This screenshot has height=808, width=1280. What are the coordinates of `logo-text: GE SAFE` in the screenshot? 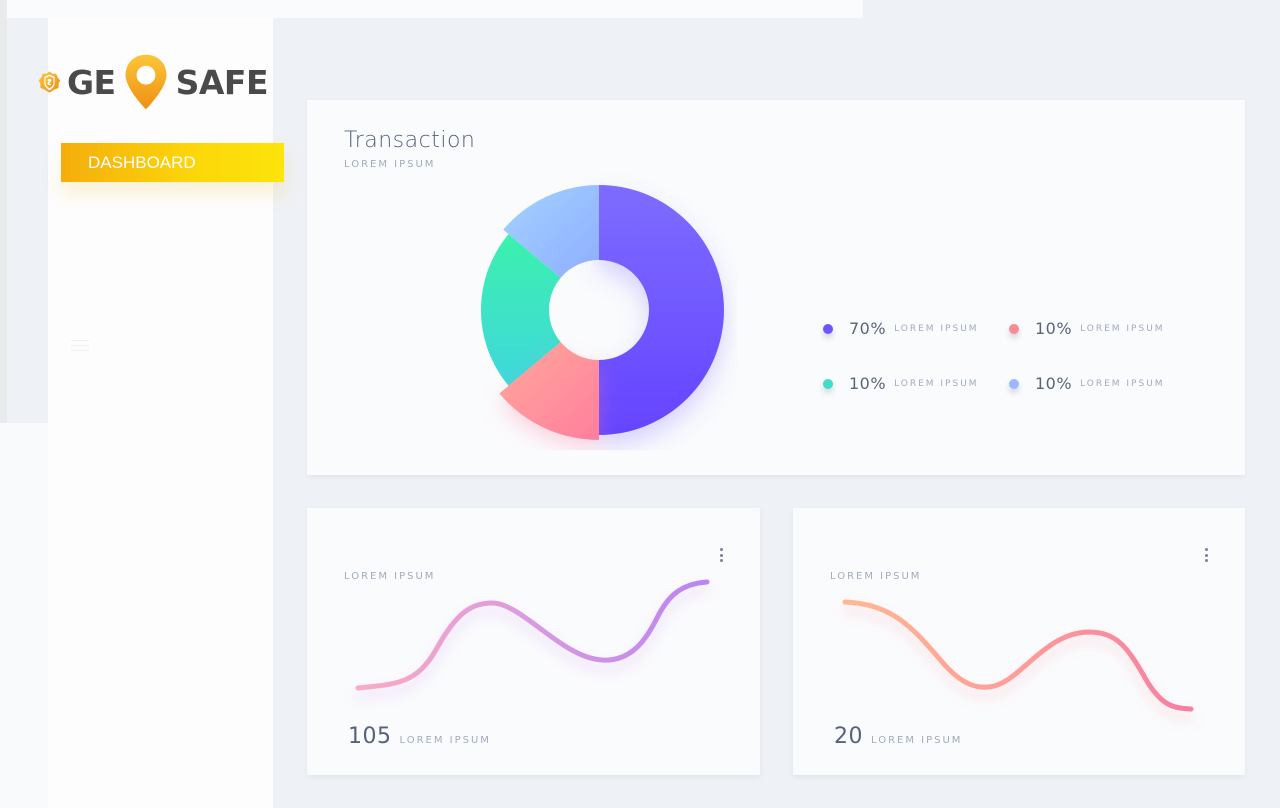 It's located at (167, 82).